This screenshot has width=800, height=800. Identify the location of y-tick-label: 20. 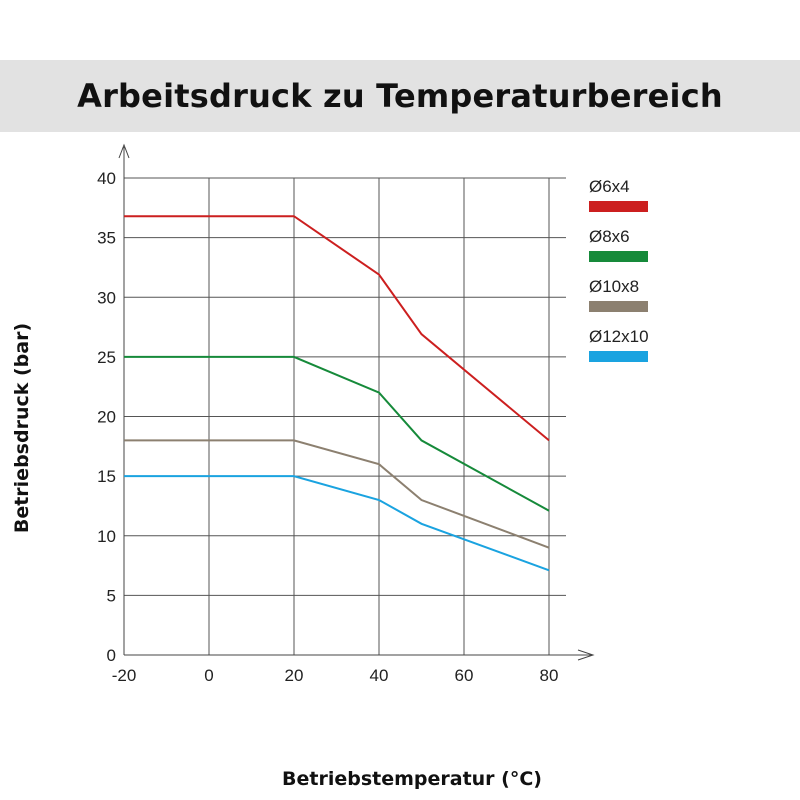
(106, 417).